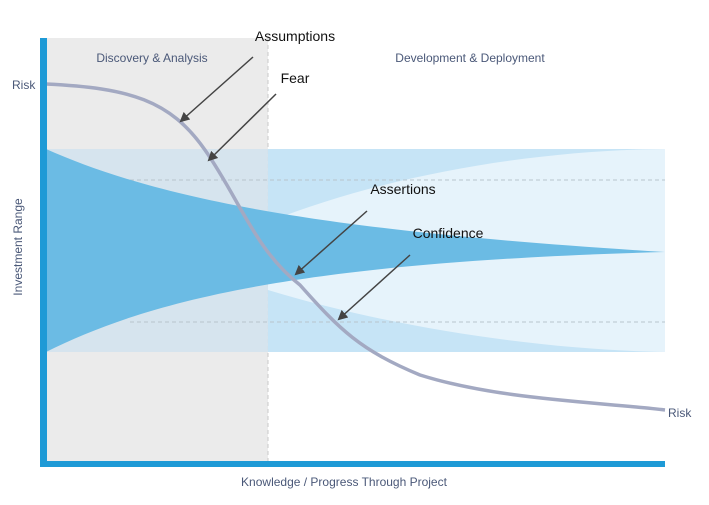  What do you see at coordinates (470, 58) in the screenshot?
I see `phase-label: Development & Deployment` at bounding box center [470, 58].